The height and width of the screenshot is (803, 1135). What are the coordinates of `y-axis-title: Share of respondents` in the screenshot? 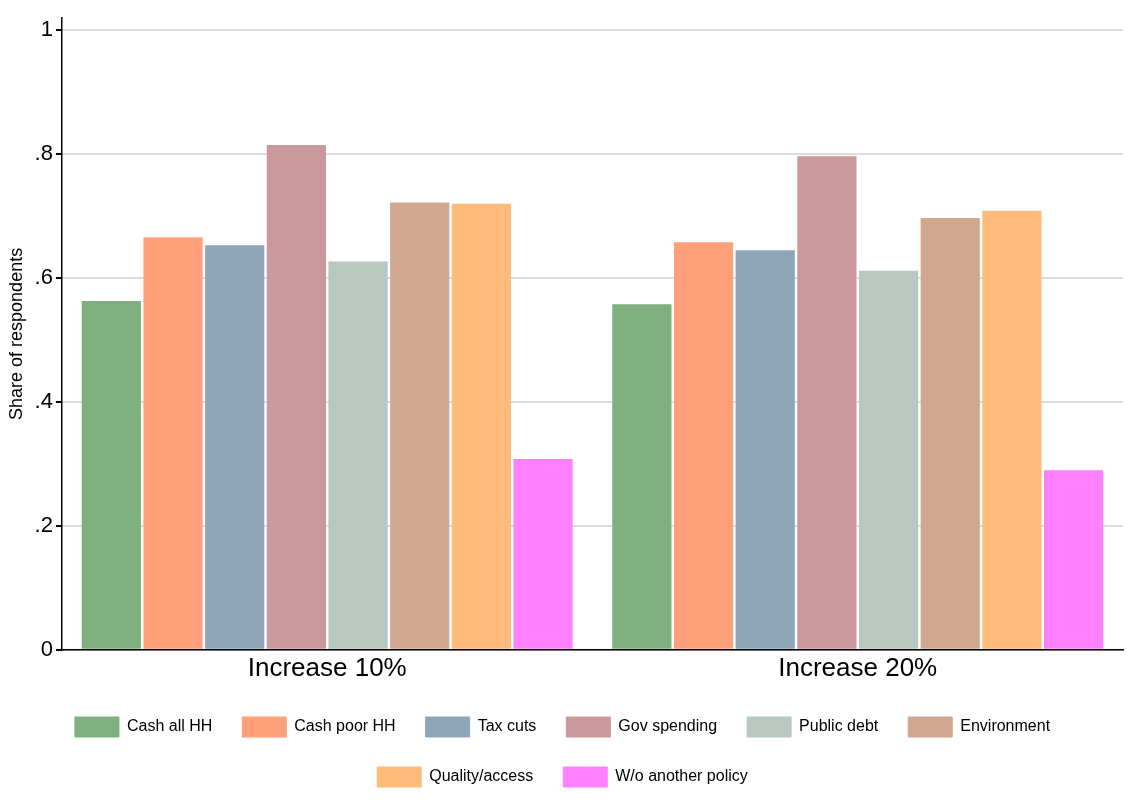 It's located at (15, 333).